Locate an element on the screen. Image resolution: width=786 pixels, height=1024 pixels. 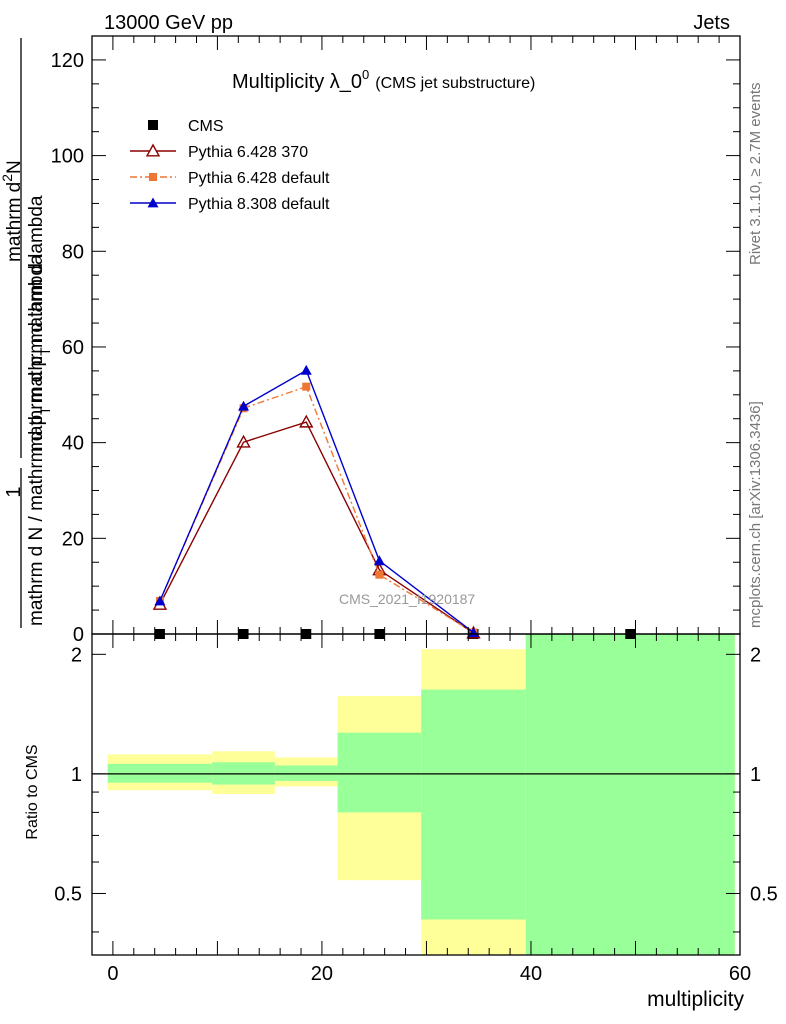
y-tick-label-main: 120 is located at coordinates (67, 61).